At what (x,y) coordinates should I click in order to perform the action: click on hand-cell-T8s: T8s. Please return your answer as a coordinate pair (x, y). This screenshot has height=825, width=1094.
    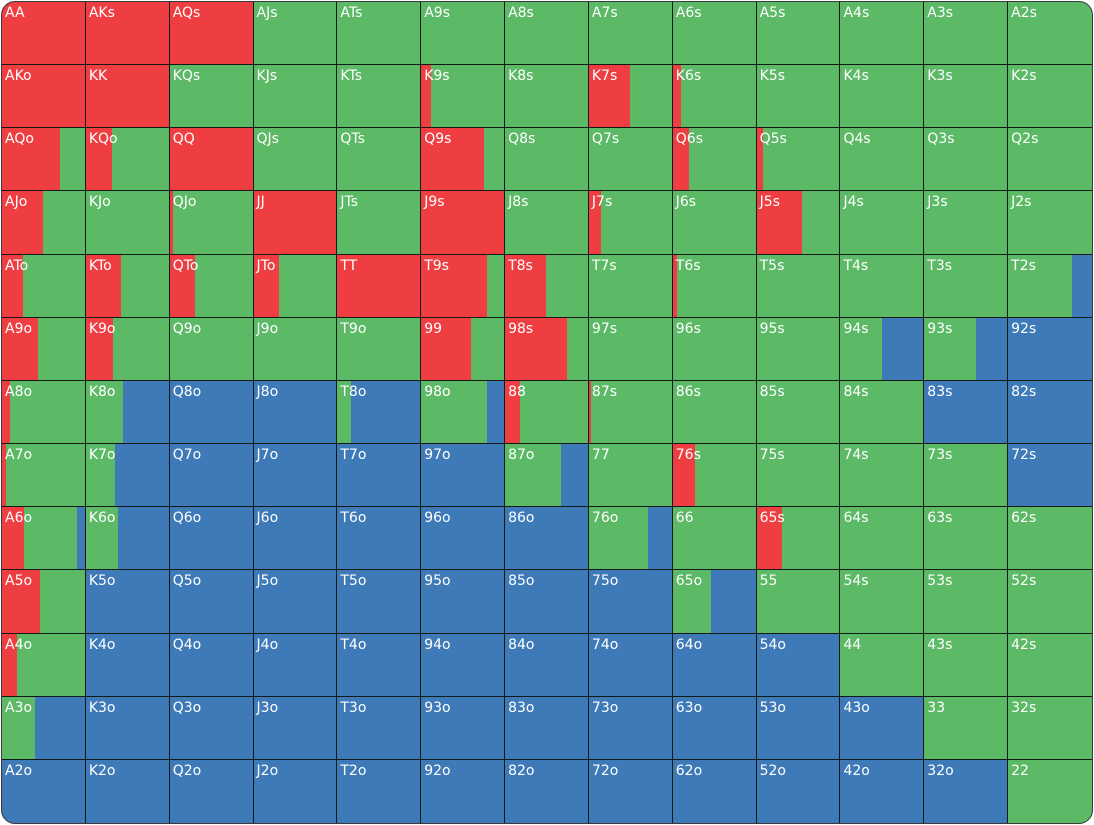
    Looking at the image, I should click on (547, 286).